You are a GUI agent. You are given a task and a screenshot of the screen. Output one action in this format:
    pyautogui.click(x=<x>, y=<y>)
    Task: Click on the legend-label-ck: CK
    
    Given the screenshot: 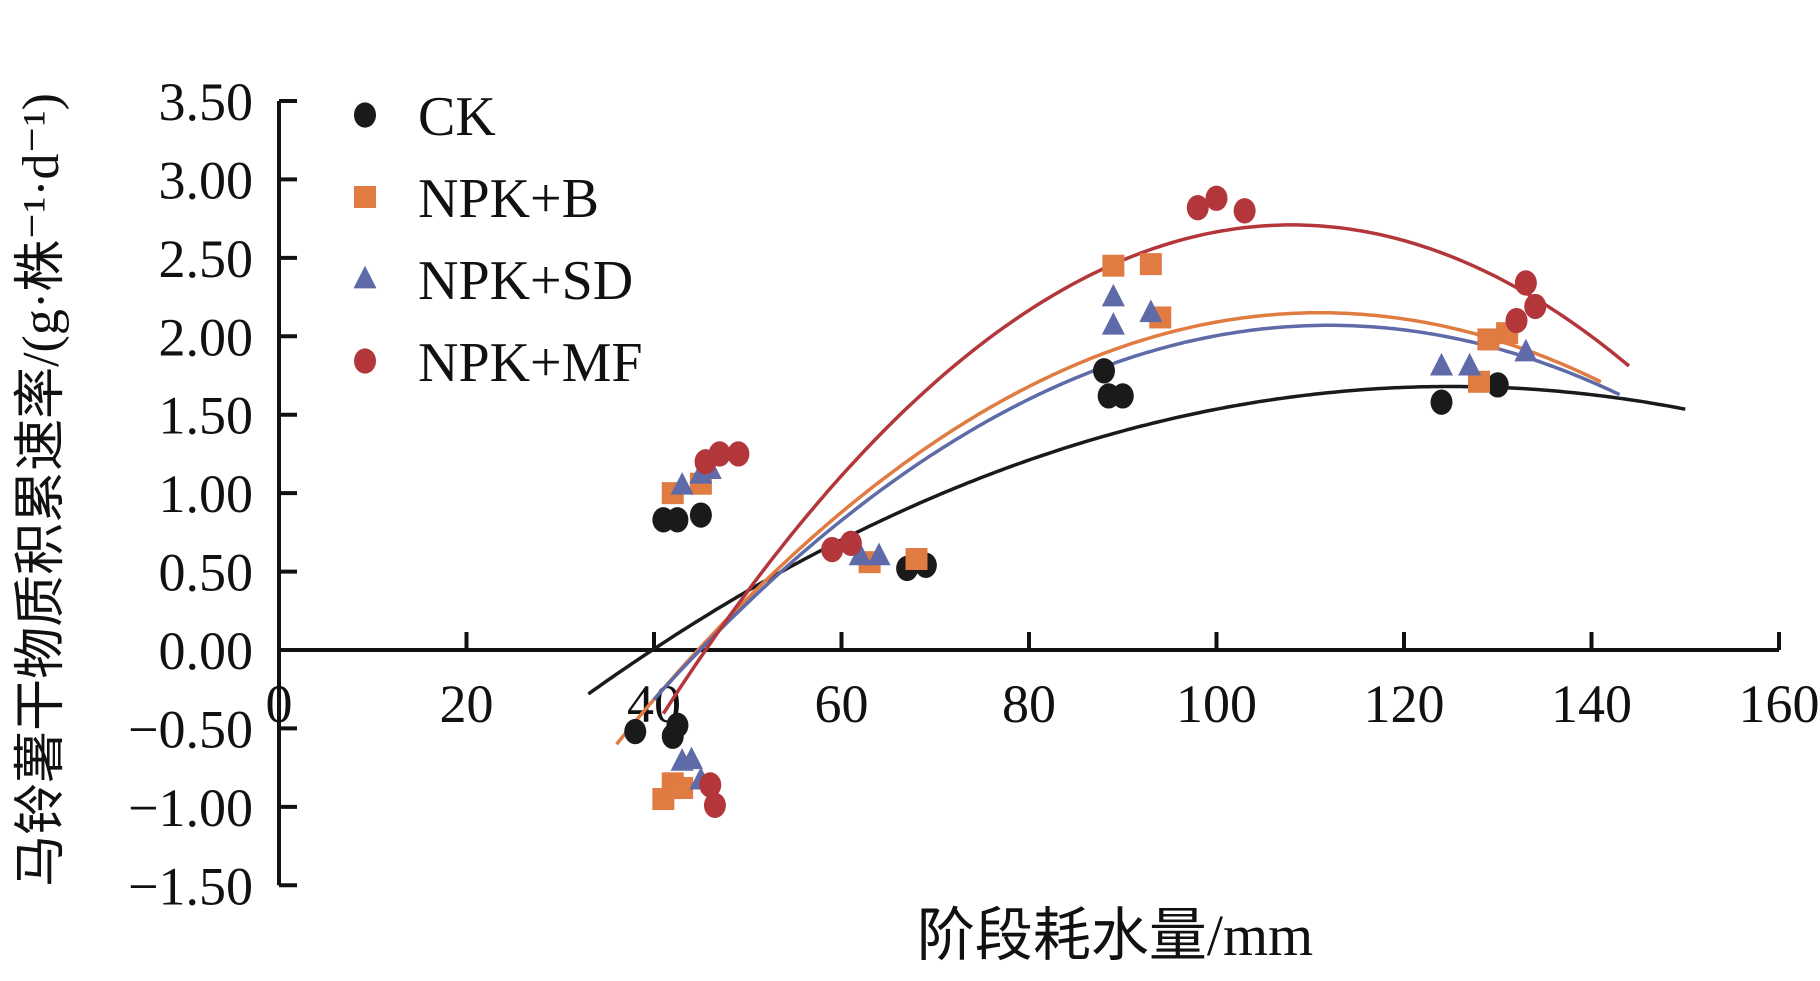 What is the action you would take?
    pyautogui.click(x=457, y=117)
    